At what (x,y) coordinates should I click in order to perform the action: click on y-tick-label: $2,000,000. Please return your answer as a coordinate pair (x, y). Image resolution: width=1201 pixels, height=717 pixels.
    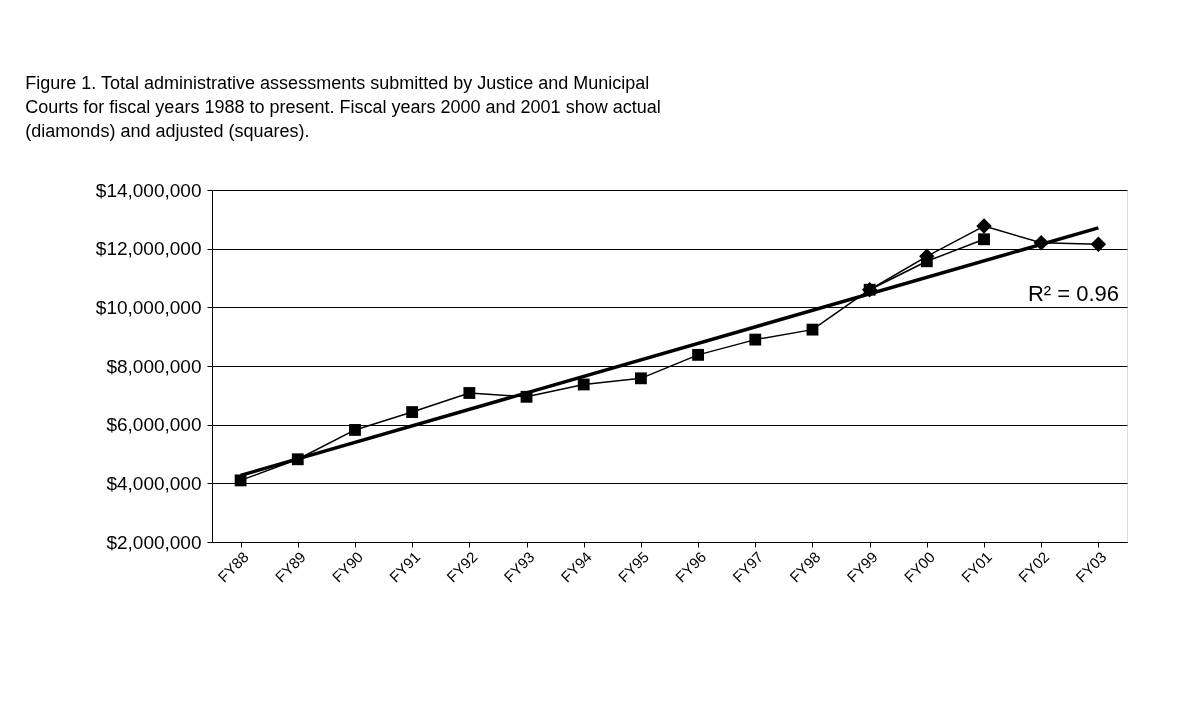
    Looking at the image, I should click on (154, 542).